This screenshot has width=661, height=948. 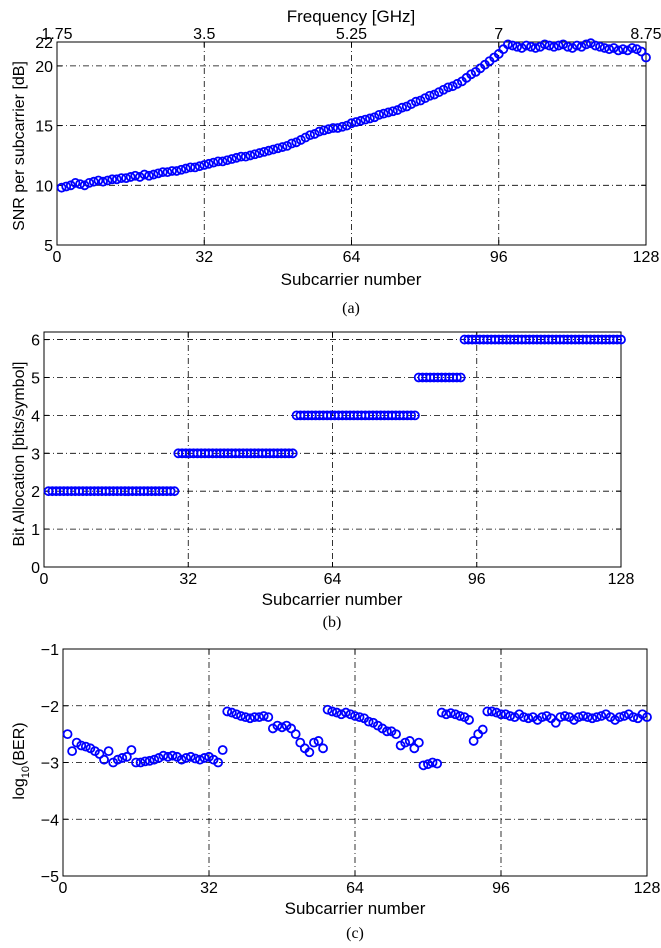 What do you see at coordinates (354, 115) in the screenshot?
I see `snr-series` at bounding box center [354, 115].